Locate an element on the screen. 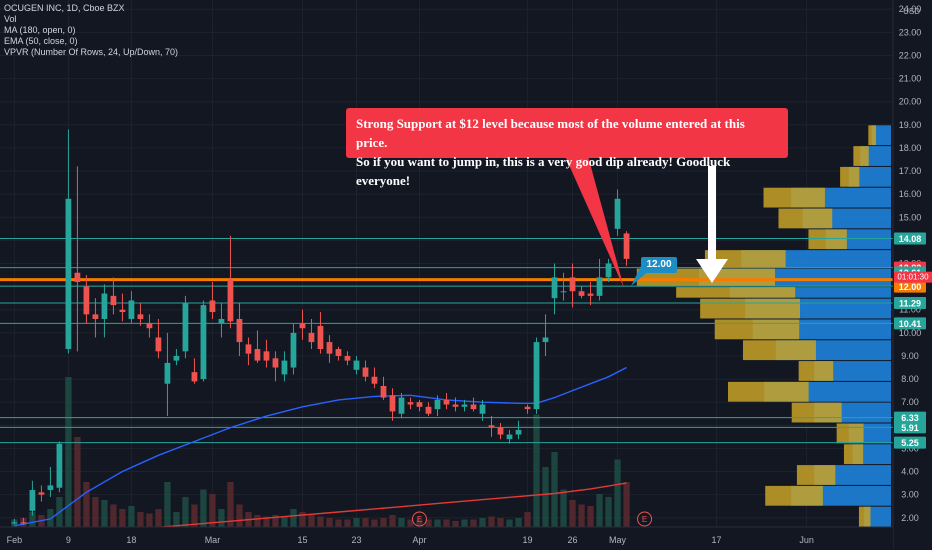 This screenshot has width=932, height=550. legend-ma: MA (180, open, 0) is located at coordinates (40, 30).